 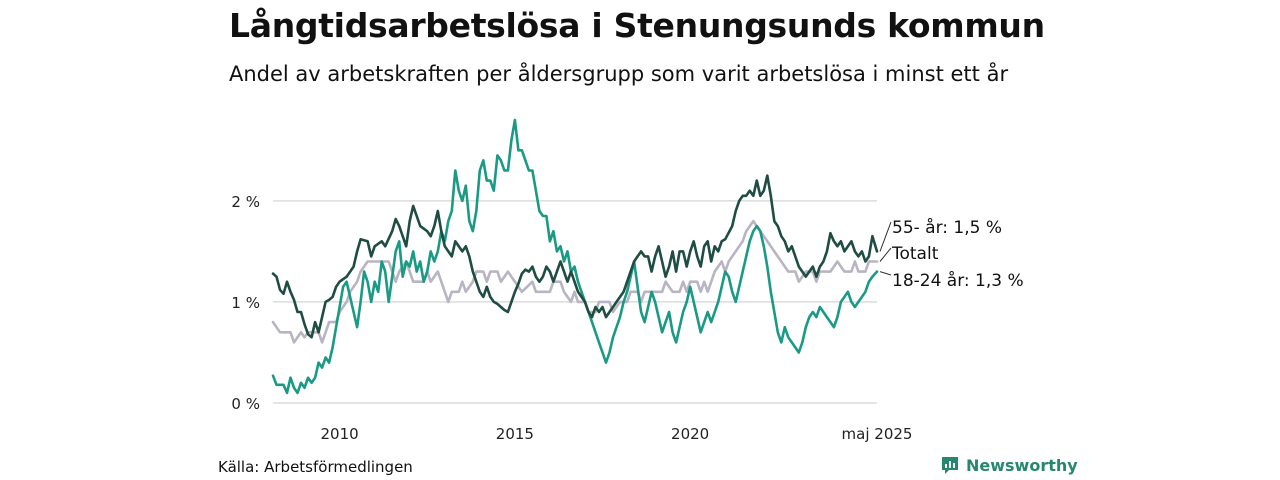 I want to click on end-label: 55- år: 1,5 %, so click(x=947, y=227).